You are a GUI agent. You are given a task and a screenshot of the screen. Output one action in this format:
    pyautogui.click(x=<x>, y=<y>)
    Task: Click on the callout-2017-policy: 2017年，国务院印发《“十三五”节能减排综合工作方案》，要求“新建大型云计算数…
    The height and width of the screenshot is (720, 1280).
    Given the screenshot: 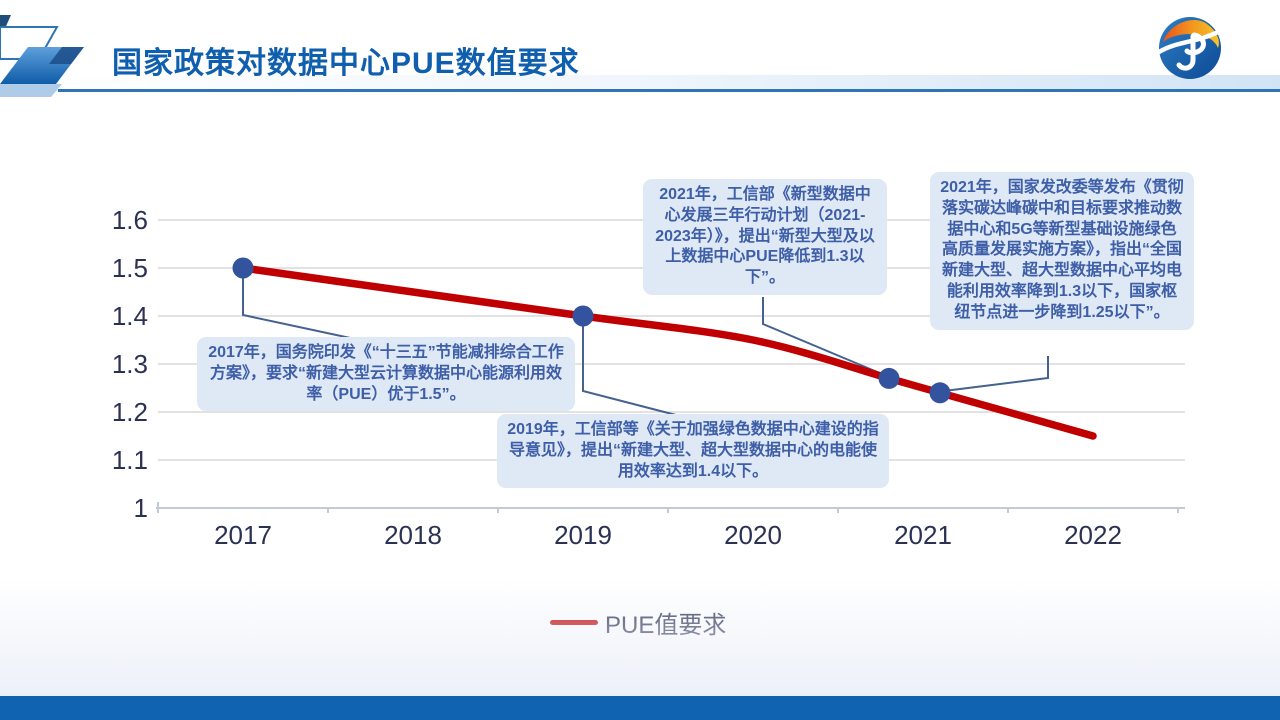 What is the action you would take?
    pyautogui.click(x=386, y=374)
    